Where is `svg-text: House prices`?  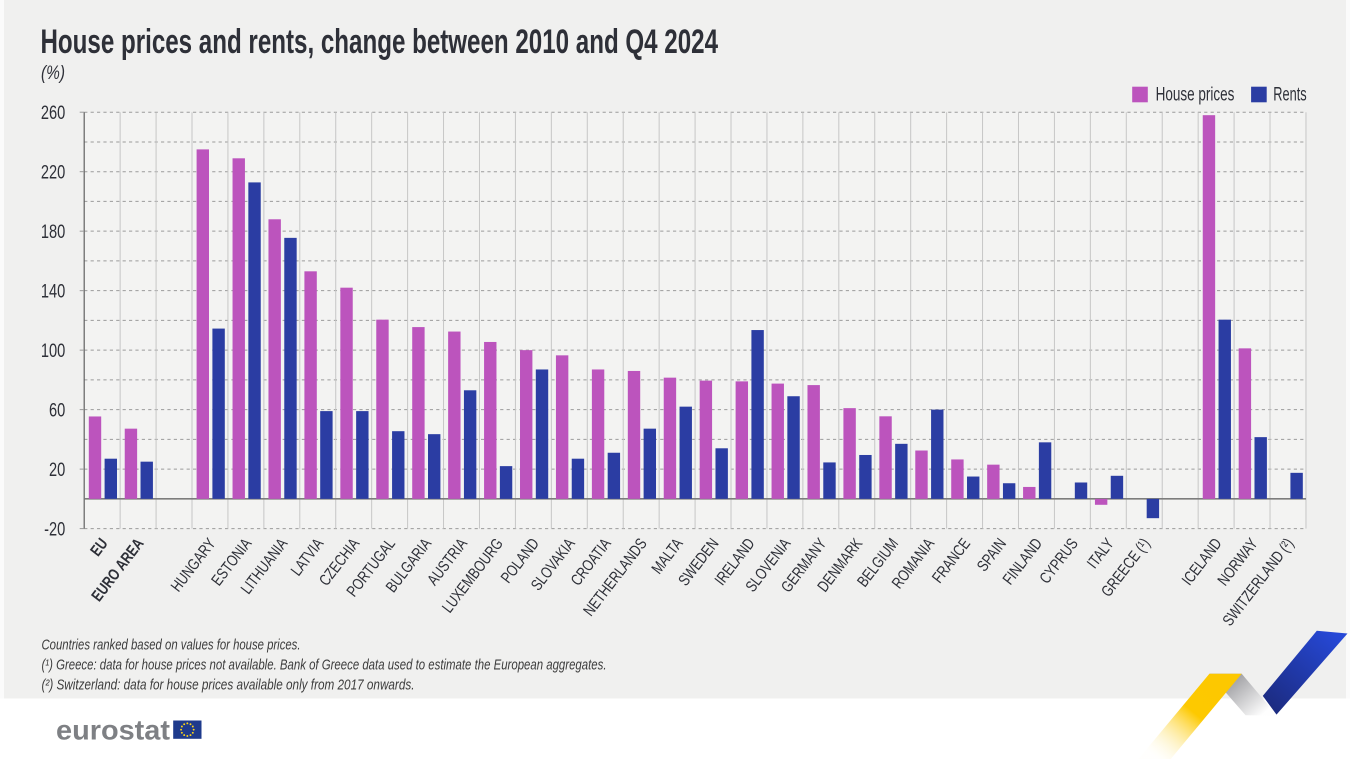 svg-text: House prices is located at coordinates (1195, 94).